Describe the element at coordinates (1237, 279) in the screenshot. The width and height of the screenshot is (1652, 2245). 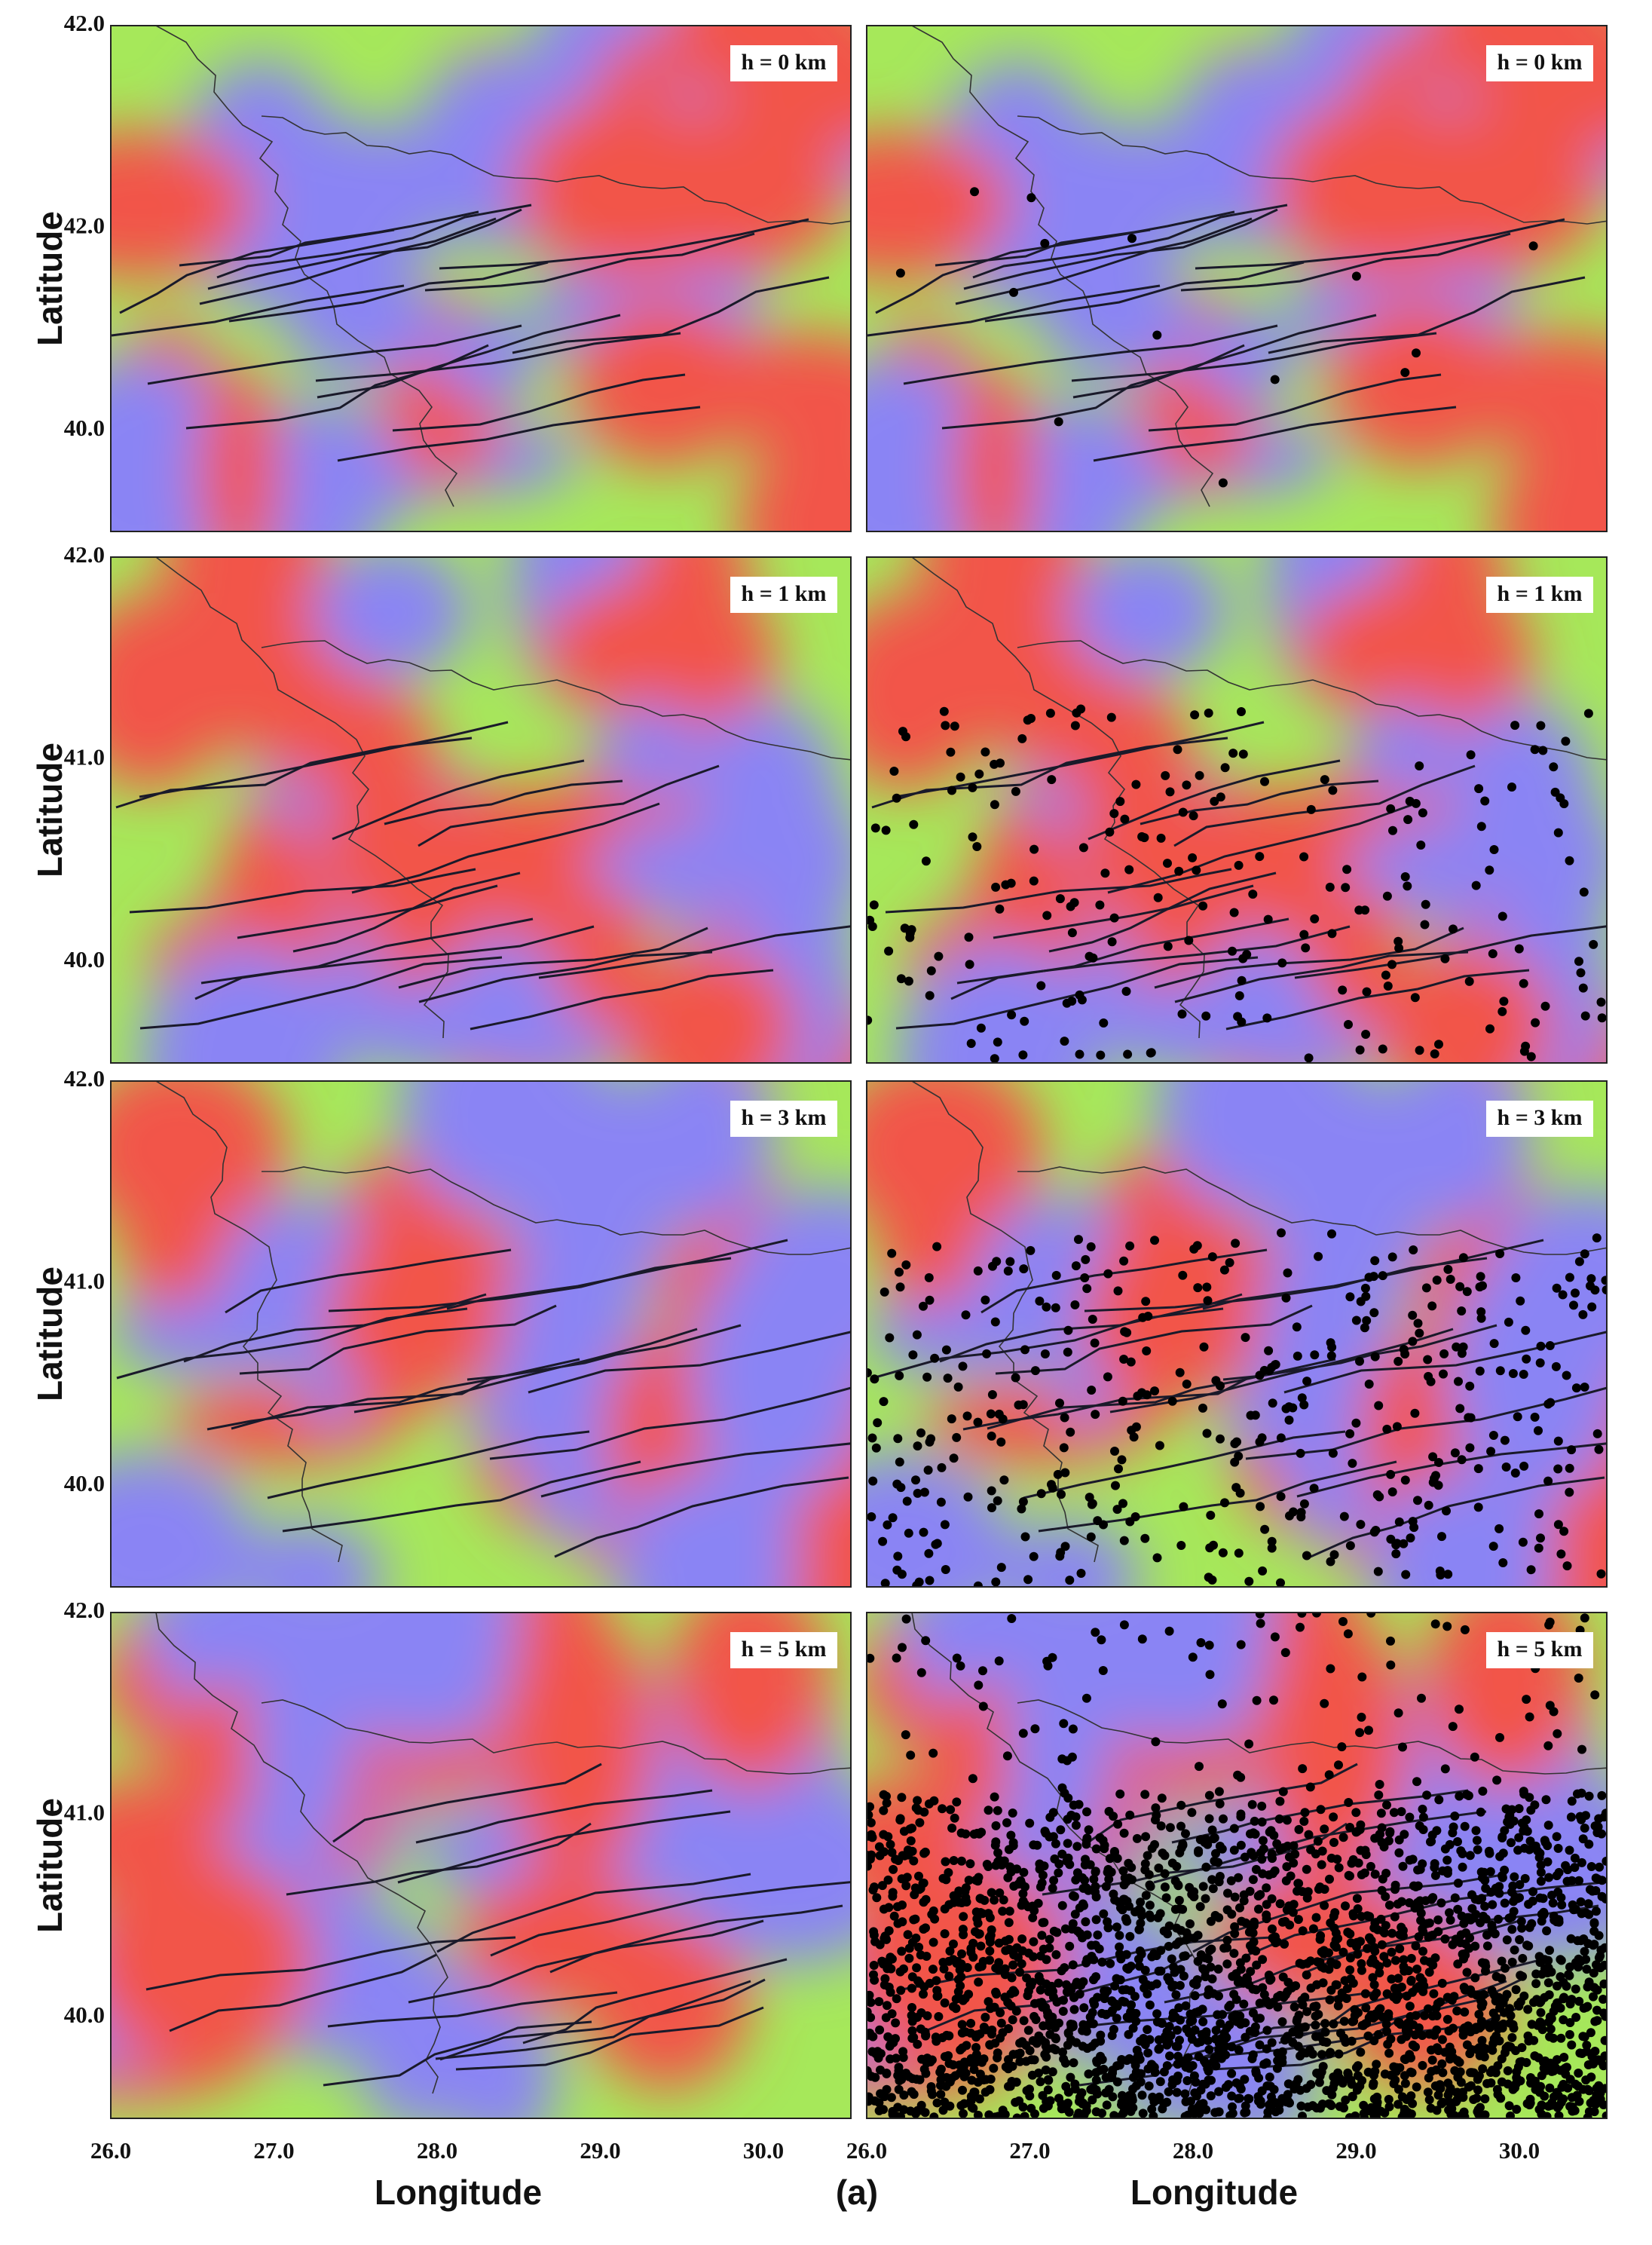
I see `panel-frame` at that location.